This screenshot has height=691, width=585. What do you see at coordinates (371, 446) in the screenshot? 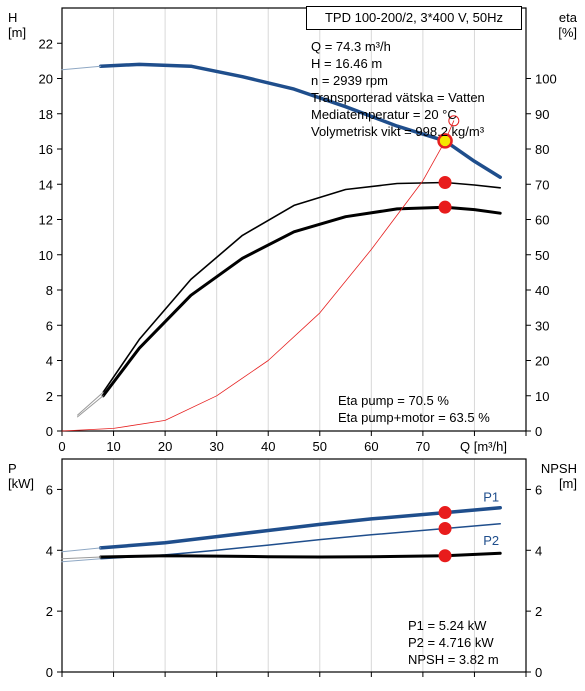
I see `x-tick-label: 60` at bounding box center [371, 446].